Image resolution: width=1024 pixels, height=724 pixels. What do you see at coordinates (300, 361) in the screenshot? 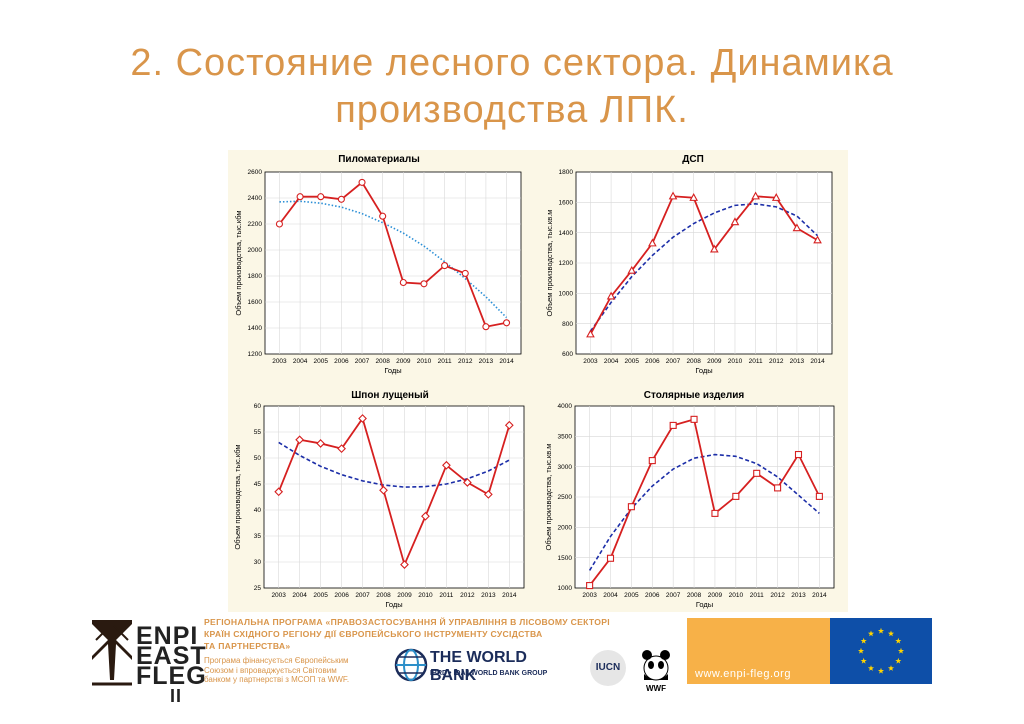
I see `x-tick-label: 2004` at bounding box center [300, 361].